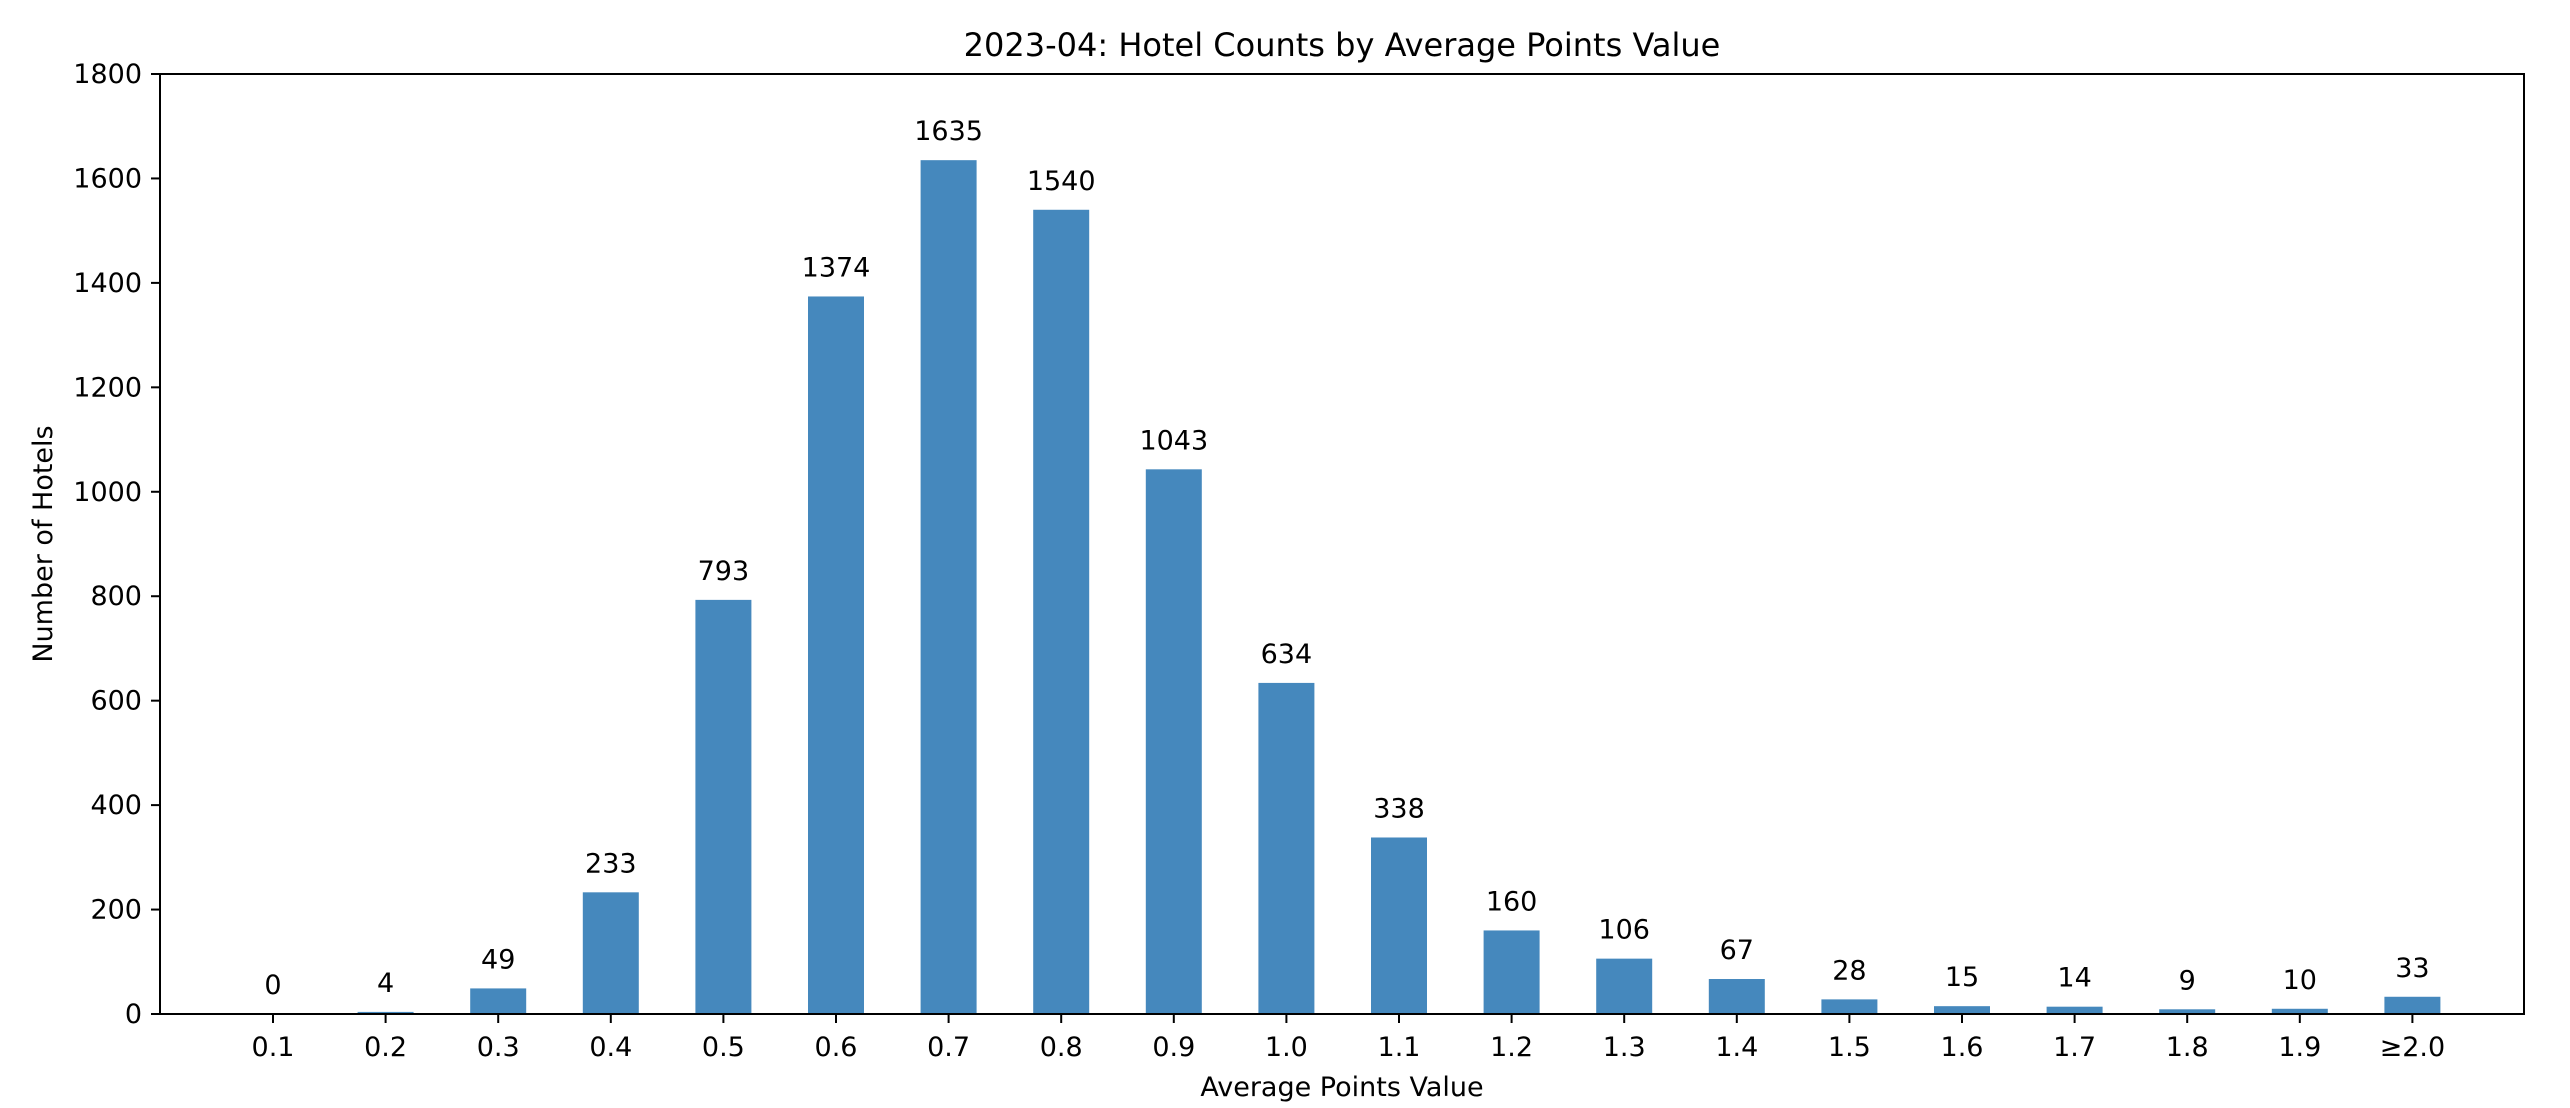 The width and height of the screenshot is (2570, 1108). Describe the element at coordinates (836, 1047) in the screenshot. I see `x-tick-label: 0.6` at that location.